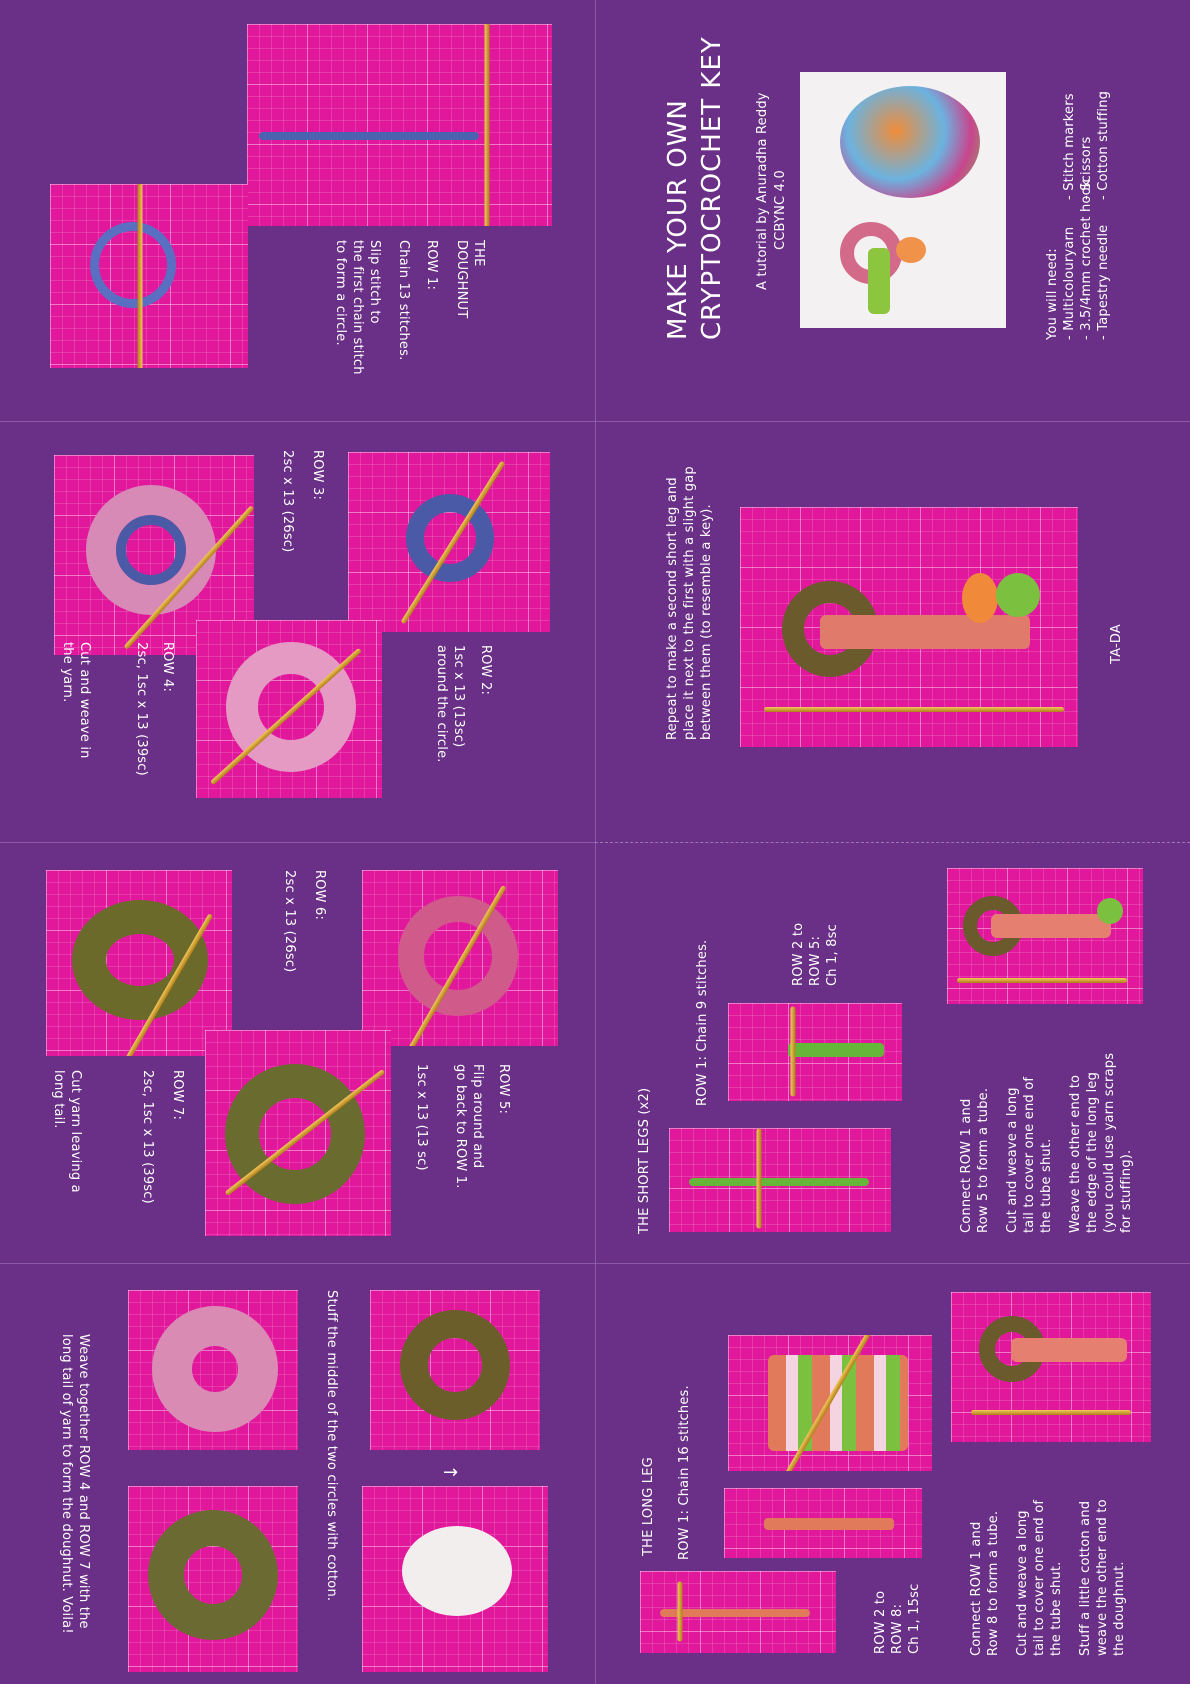 The width and height of the screenshot is (1190, 1684). Describe the element at coordinates (910, 142) in the screenshot. I see `yarn-ball-image` at that location.